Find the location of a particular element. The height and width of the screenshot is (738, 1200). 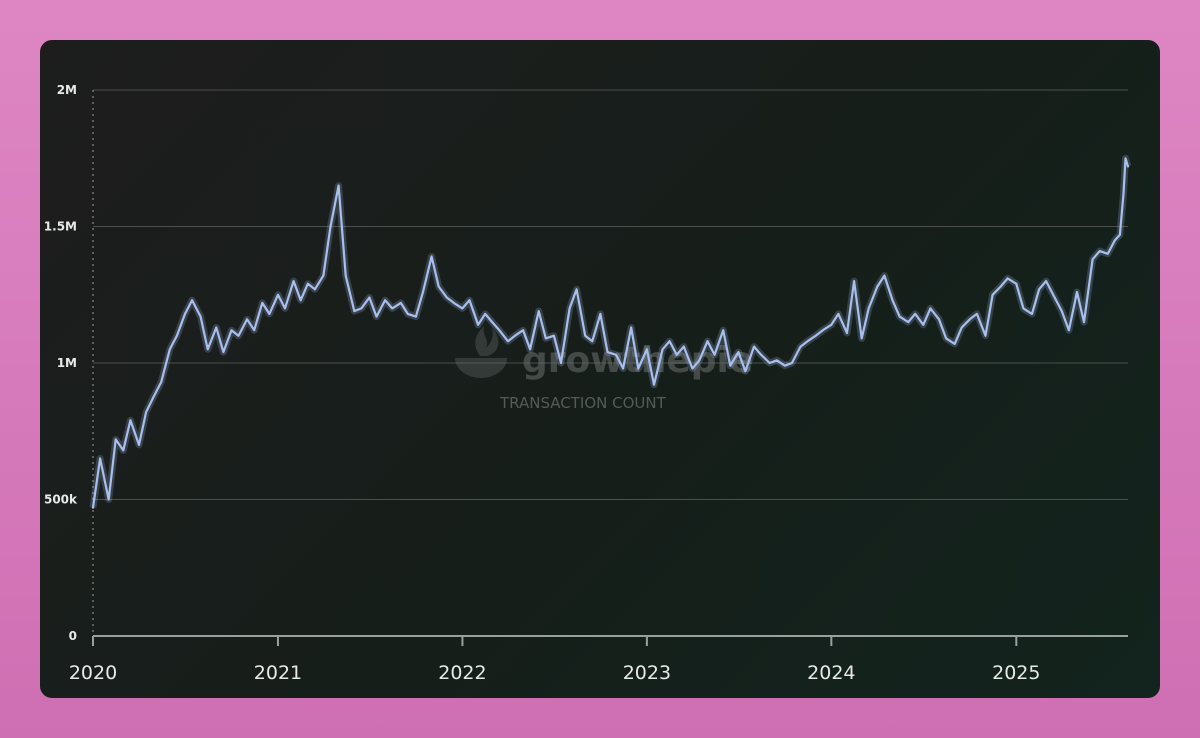

x-tick-label: 2022 is located at coordinates (462, 673).